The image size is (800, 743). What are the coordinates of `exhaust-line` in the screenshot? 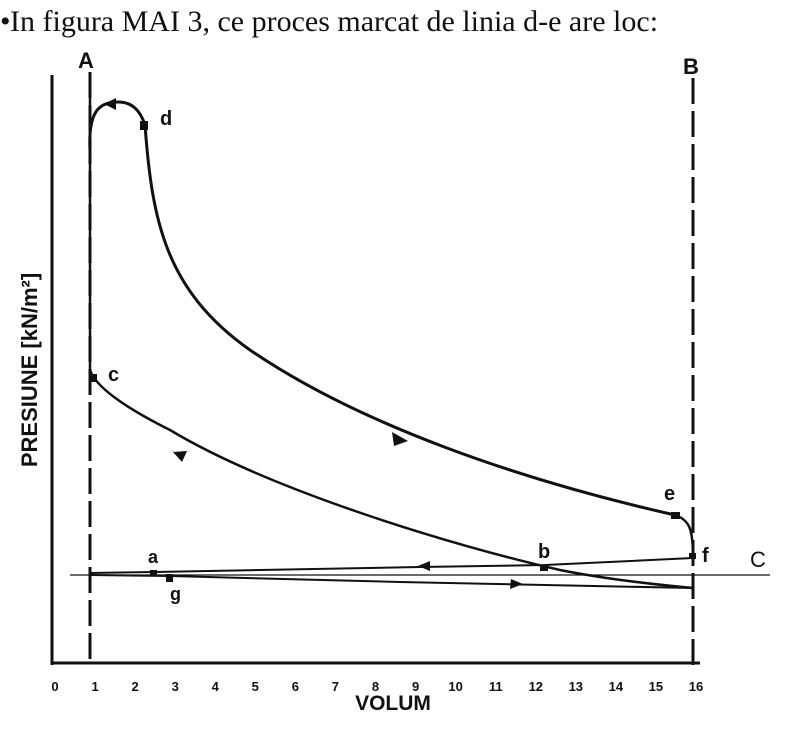 It's located at (391, 565).